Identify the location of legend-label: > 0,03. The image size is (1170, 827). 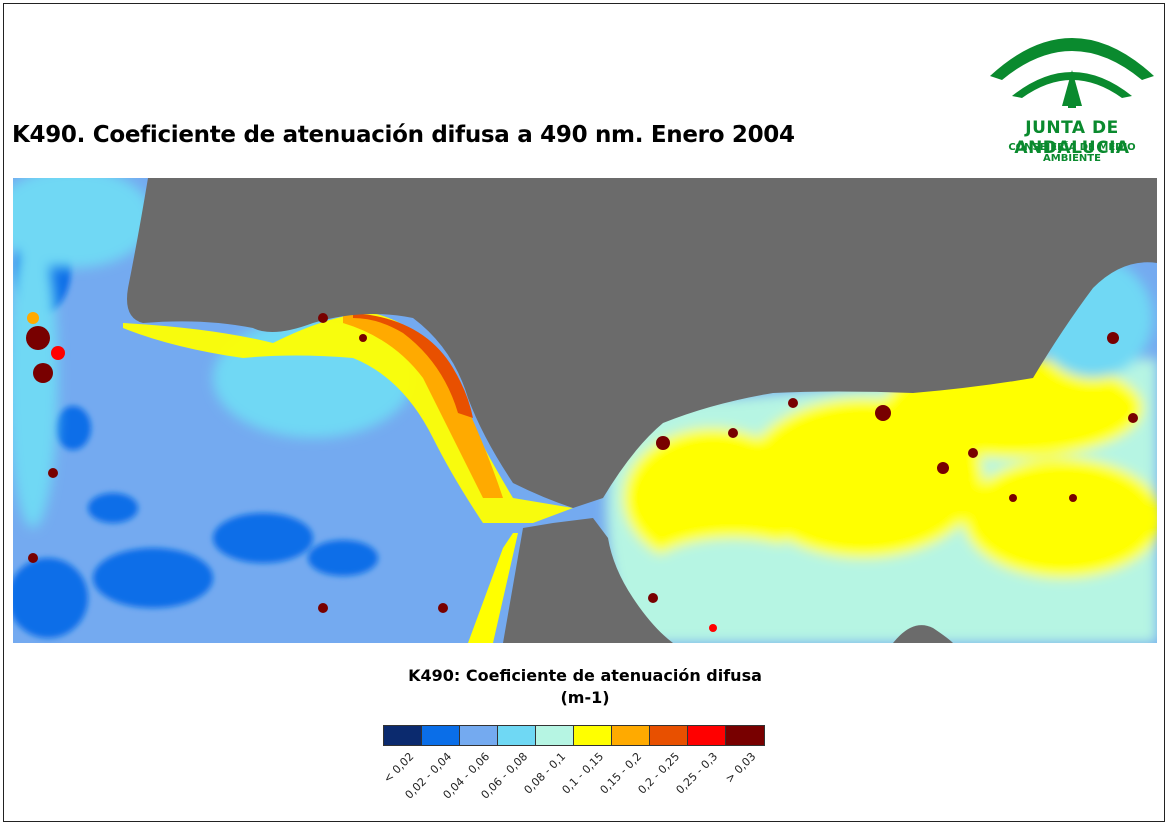
(740, 768).